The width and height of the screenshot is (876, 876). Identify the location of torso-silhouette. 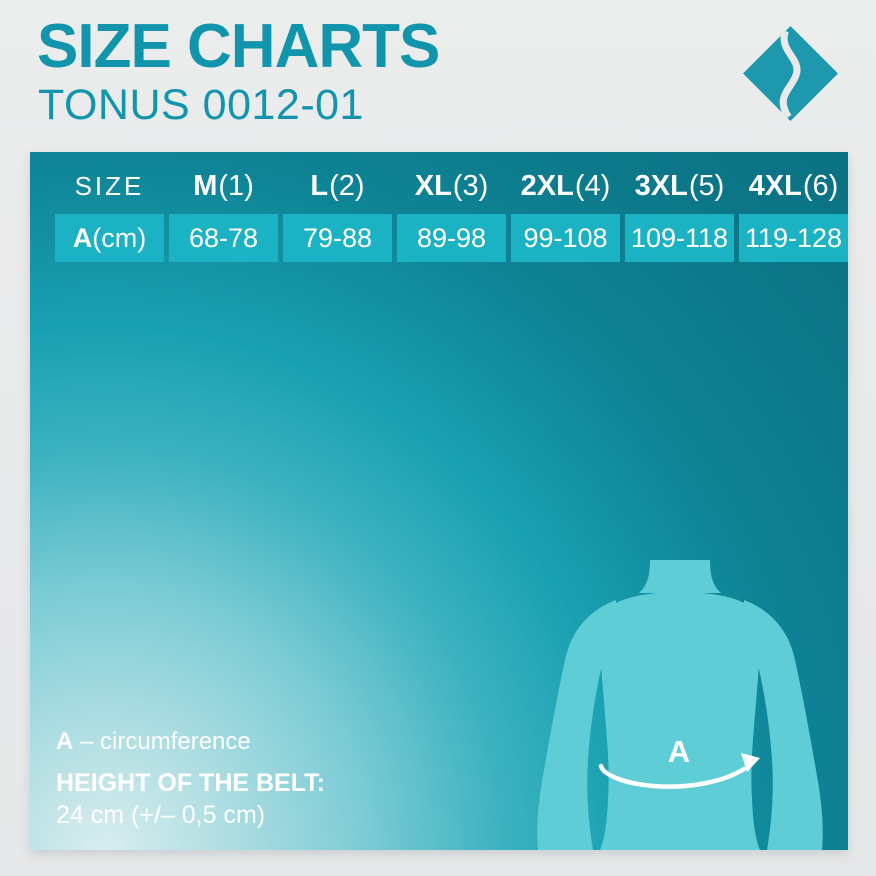
(680, 705).